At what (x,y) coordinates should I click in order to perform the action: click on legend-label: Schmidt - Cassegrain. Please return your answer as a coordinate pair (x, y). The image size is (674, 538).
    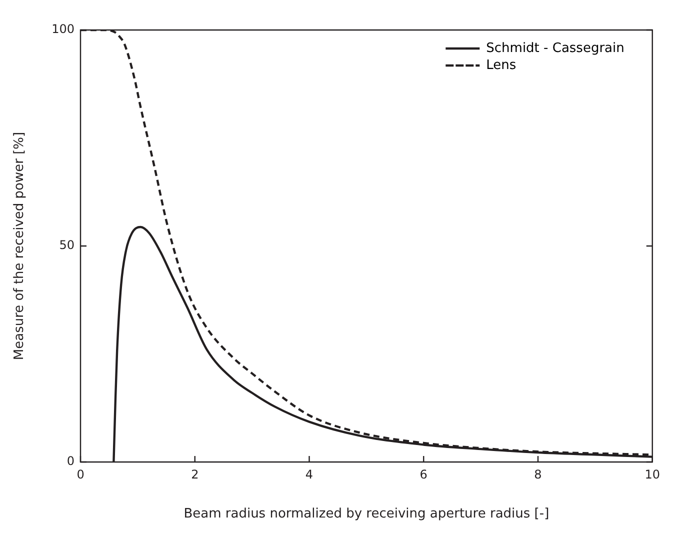
    Looking at the image, I should click on (555, 48).